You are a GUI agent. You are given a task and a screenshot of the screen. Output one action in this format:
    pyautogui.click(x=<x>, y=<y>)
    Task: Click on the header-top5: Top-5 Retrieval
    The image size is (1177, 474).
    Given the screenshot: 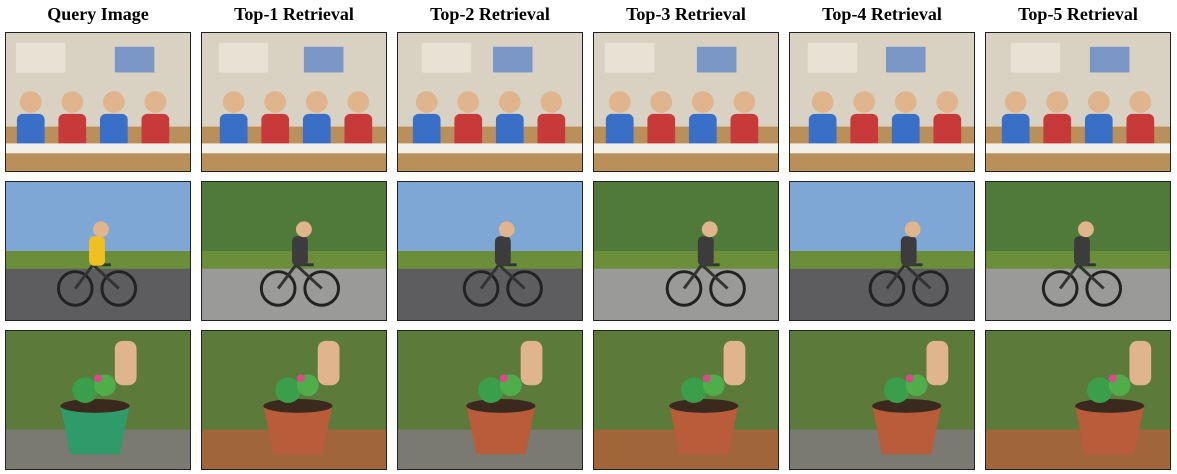 What is the action you would take?
    pyautogui.click(x=1078, y=13)
    